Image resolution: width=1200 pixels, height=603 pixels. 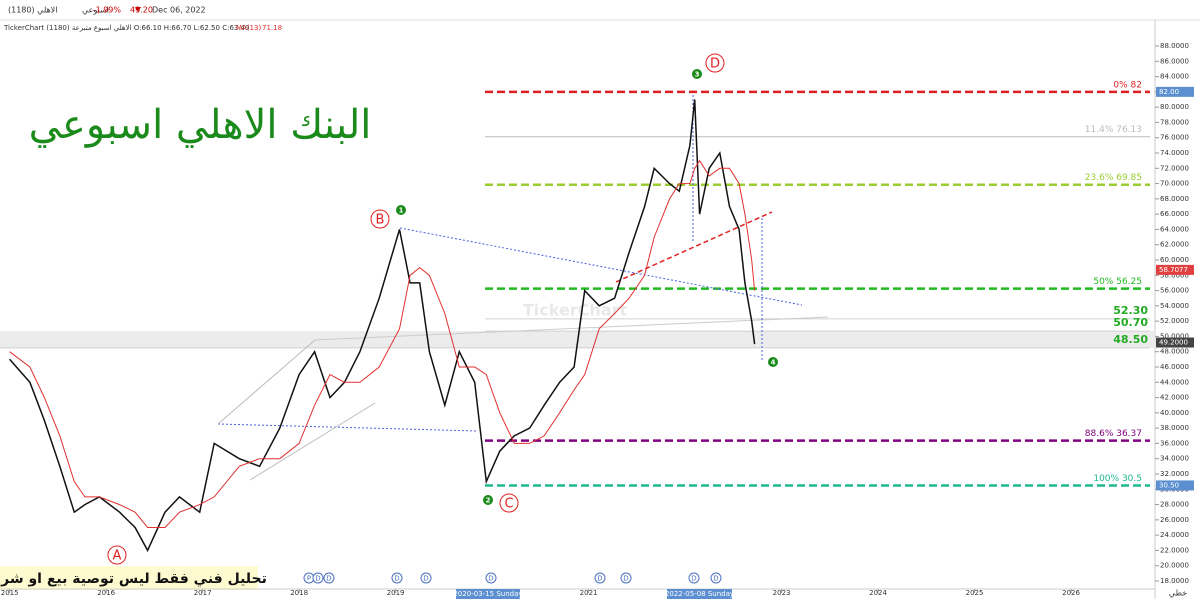 I want to click on count-label: 3, so click(x=697, y=75).